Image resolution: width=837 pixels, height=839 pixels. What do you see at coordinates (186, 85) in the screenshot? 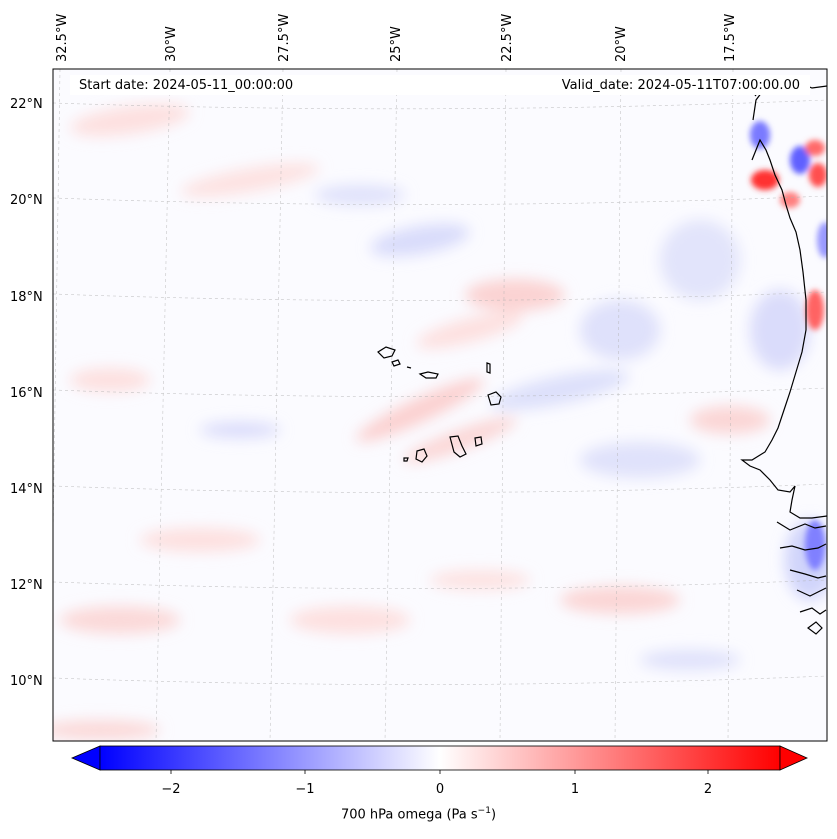
I see `start-date-label: Start date: 2024-05-11_00:00:00` at bounding box center [186, 85].